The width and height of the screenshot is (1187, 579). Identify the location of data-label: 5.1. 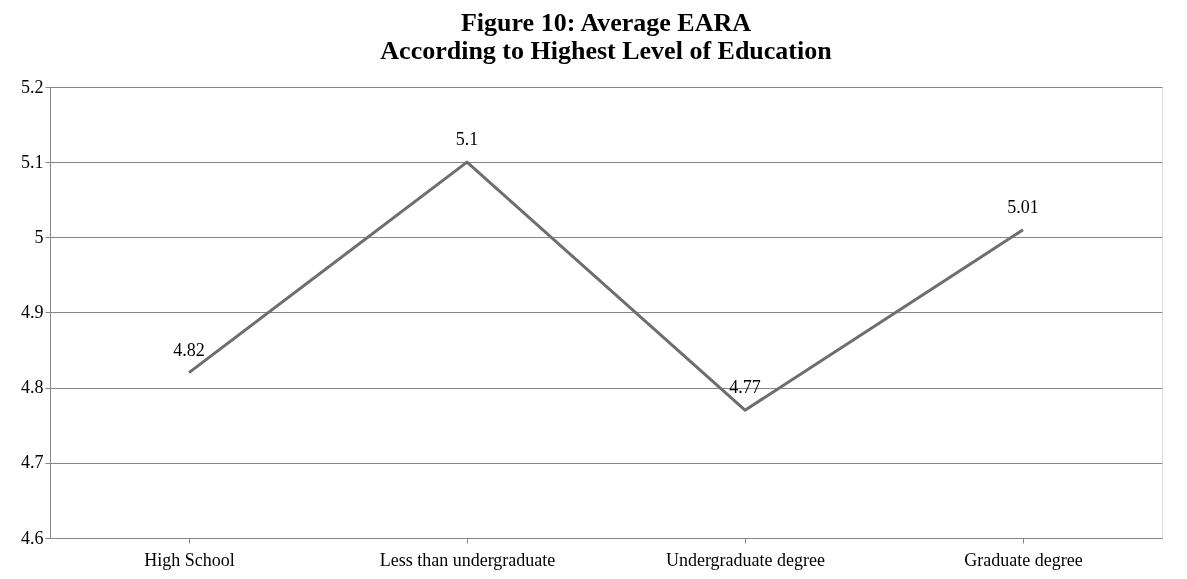
(467, 139).